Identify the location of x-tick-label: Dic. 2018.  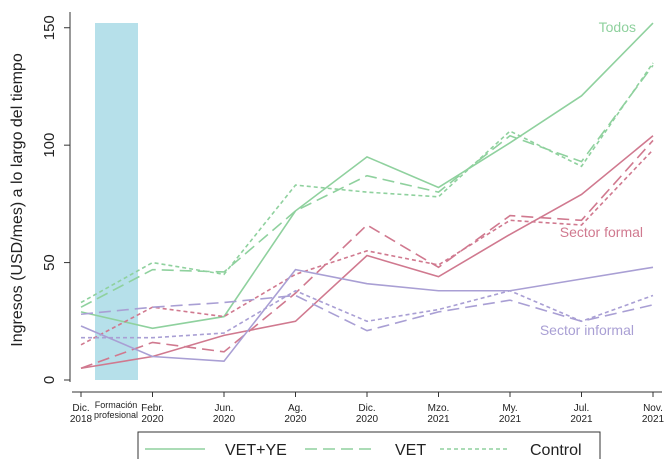
(81, 414).